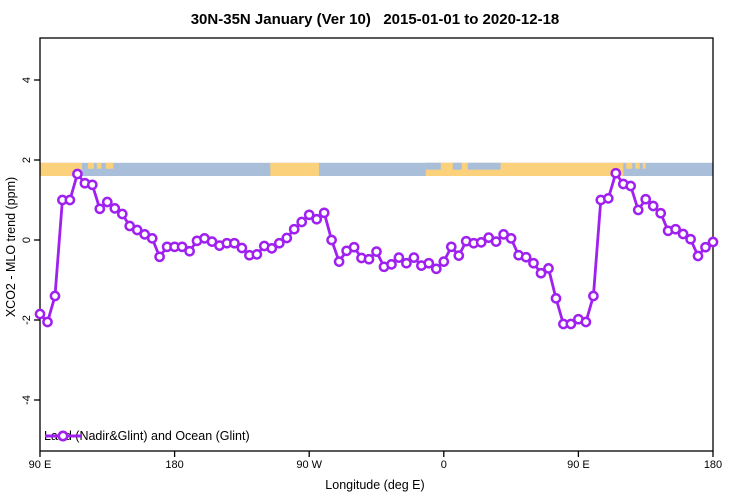 The height and width of the screenshot is (500, 750). Describe the element at coordinates (375, 485) in the screenshot. I see `x-axis-label: Longitude (deg E)` at that location.